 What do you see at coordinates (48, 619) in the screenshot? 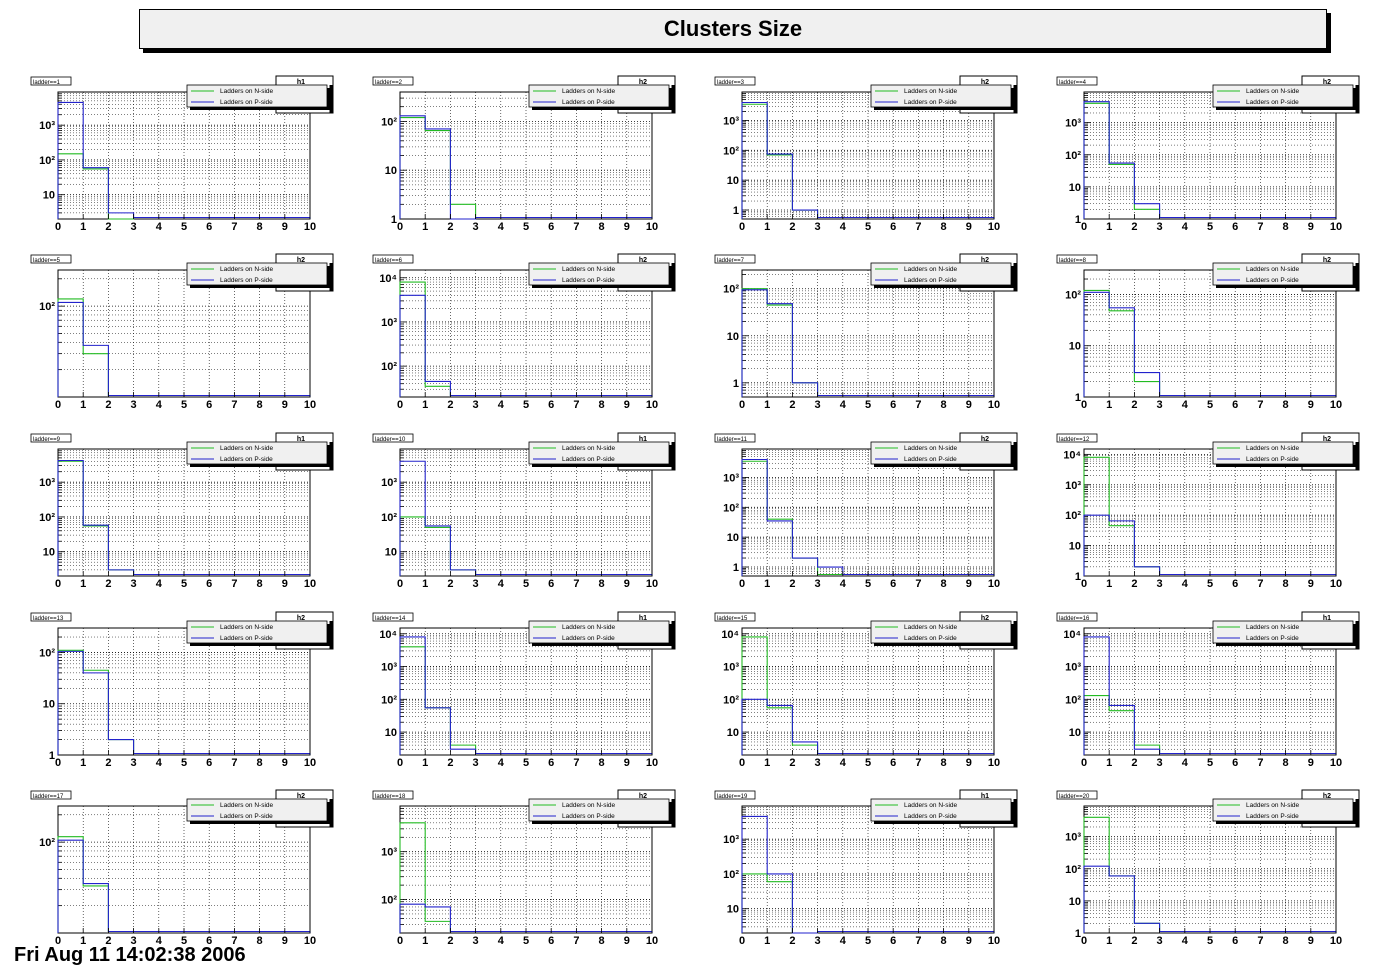
I see `panel-title-text: ladder==13` at bounding box center [48, 619].